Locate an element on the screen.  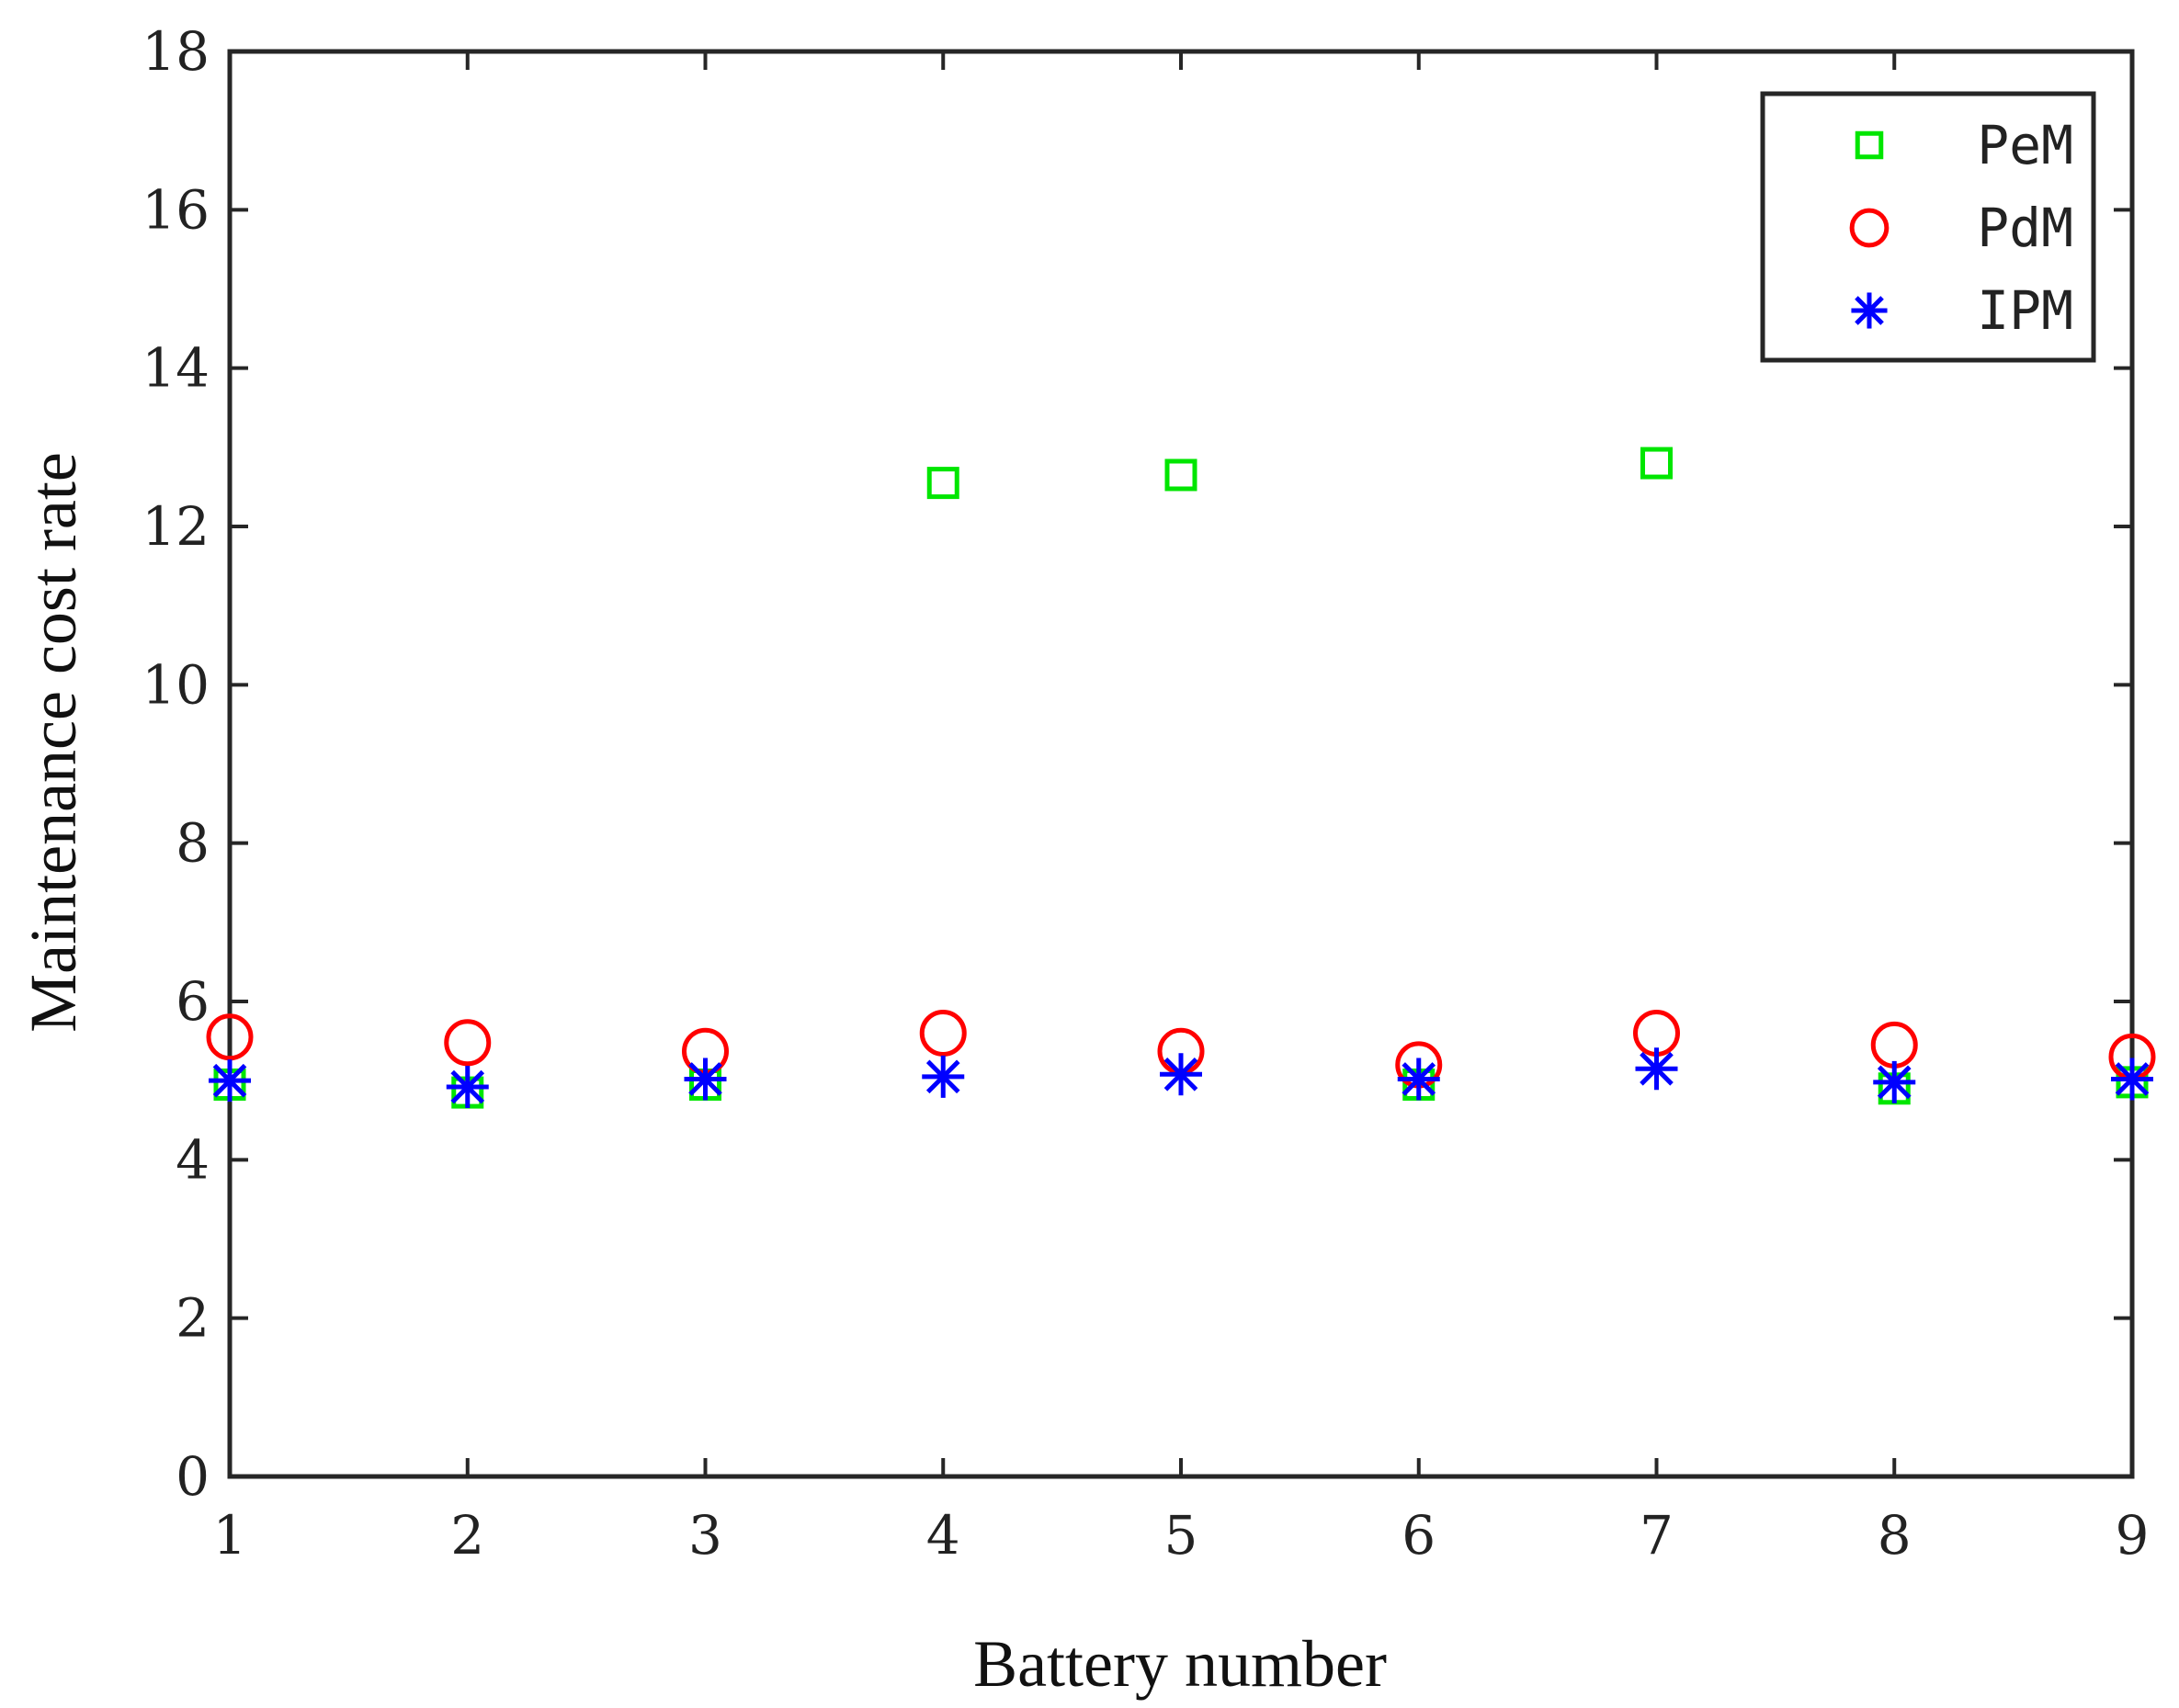
y-tick-label: 8 is located at coordinates (193, 844).